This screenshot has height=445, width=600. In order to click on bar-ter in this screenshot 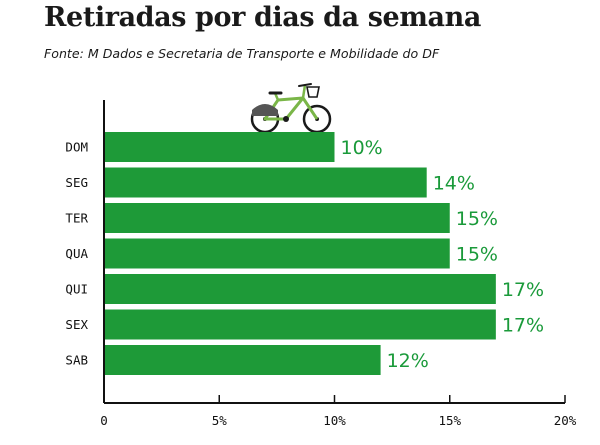, I will do `click(277, 218)`.